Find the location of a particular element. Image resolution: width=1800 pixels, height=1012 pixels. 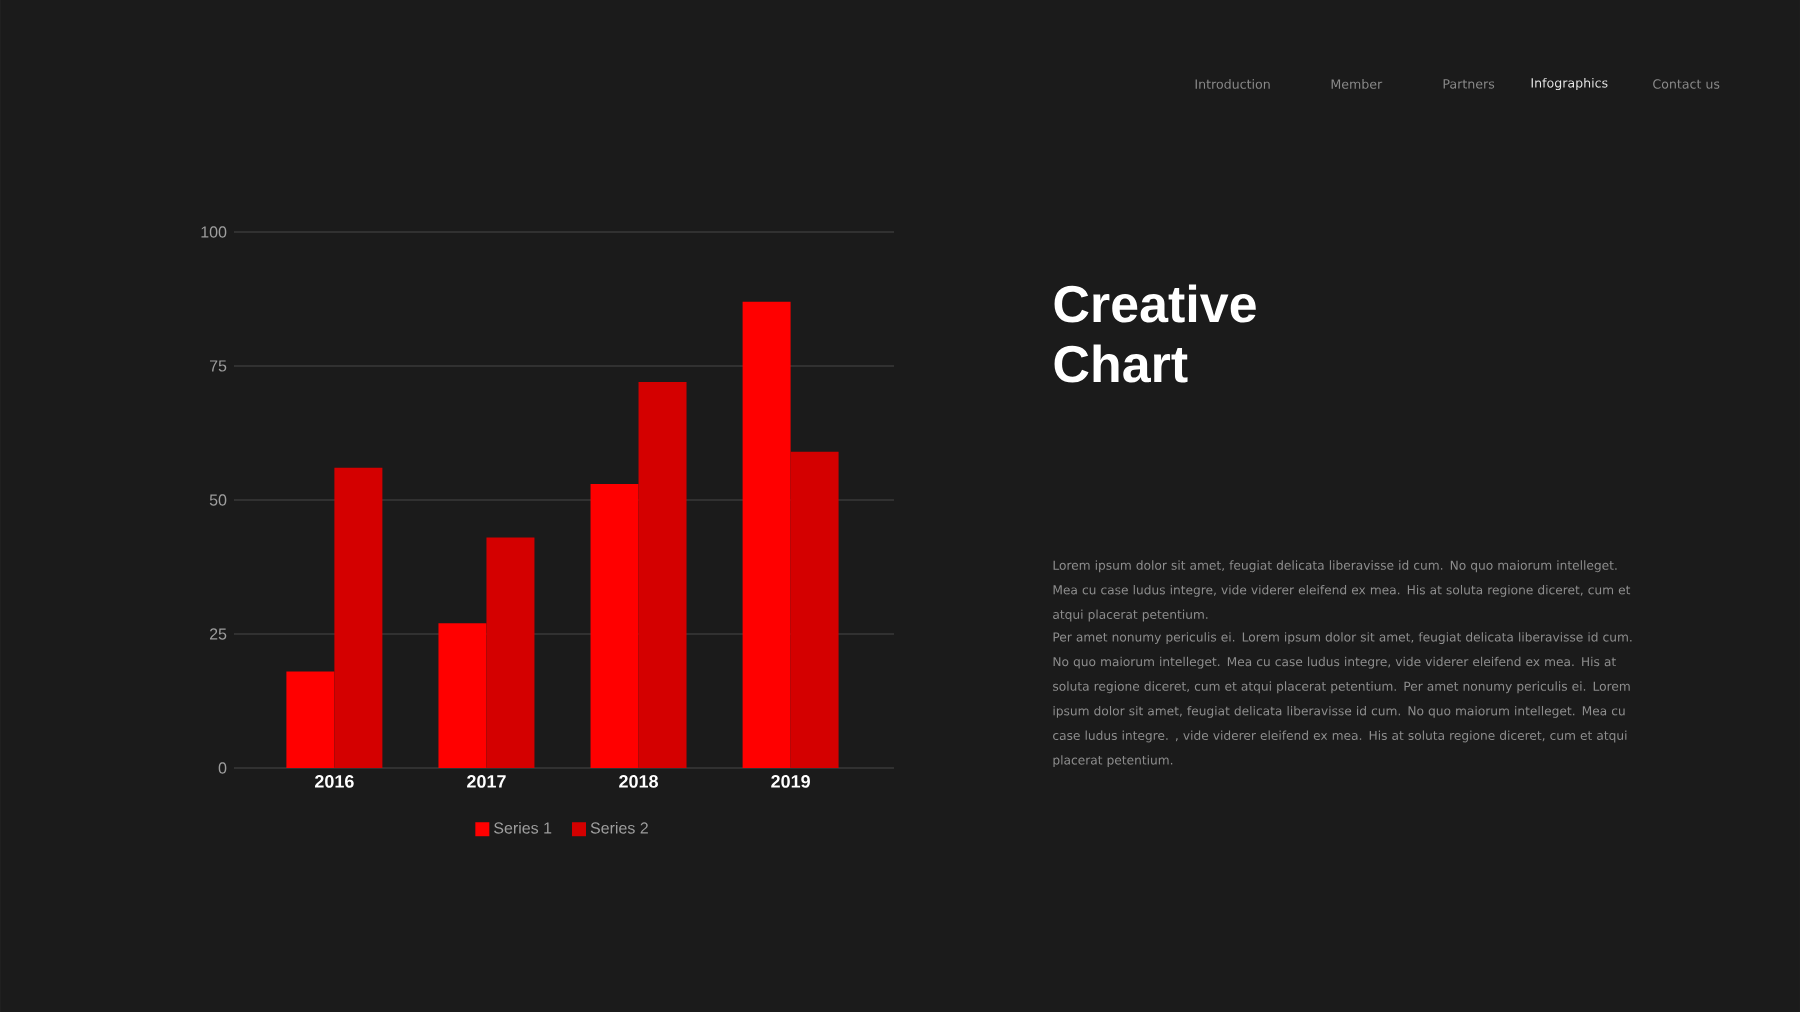

y-tick-label: 25 is located at coordinates (218, 634).